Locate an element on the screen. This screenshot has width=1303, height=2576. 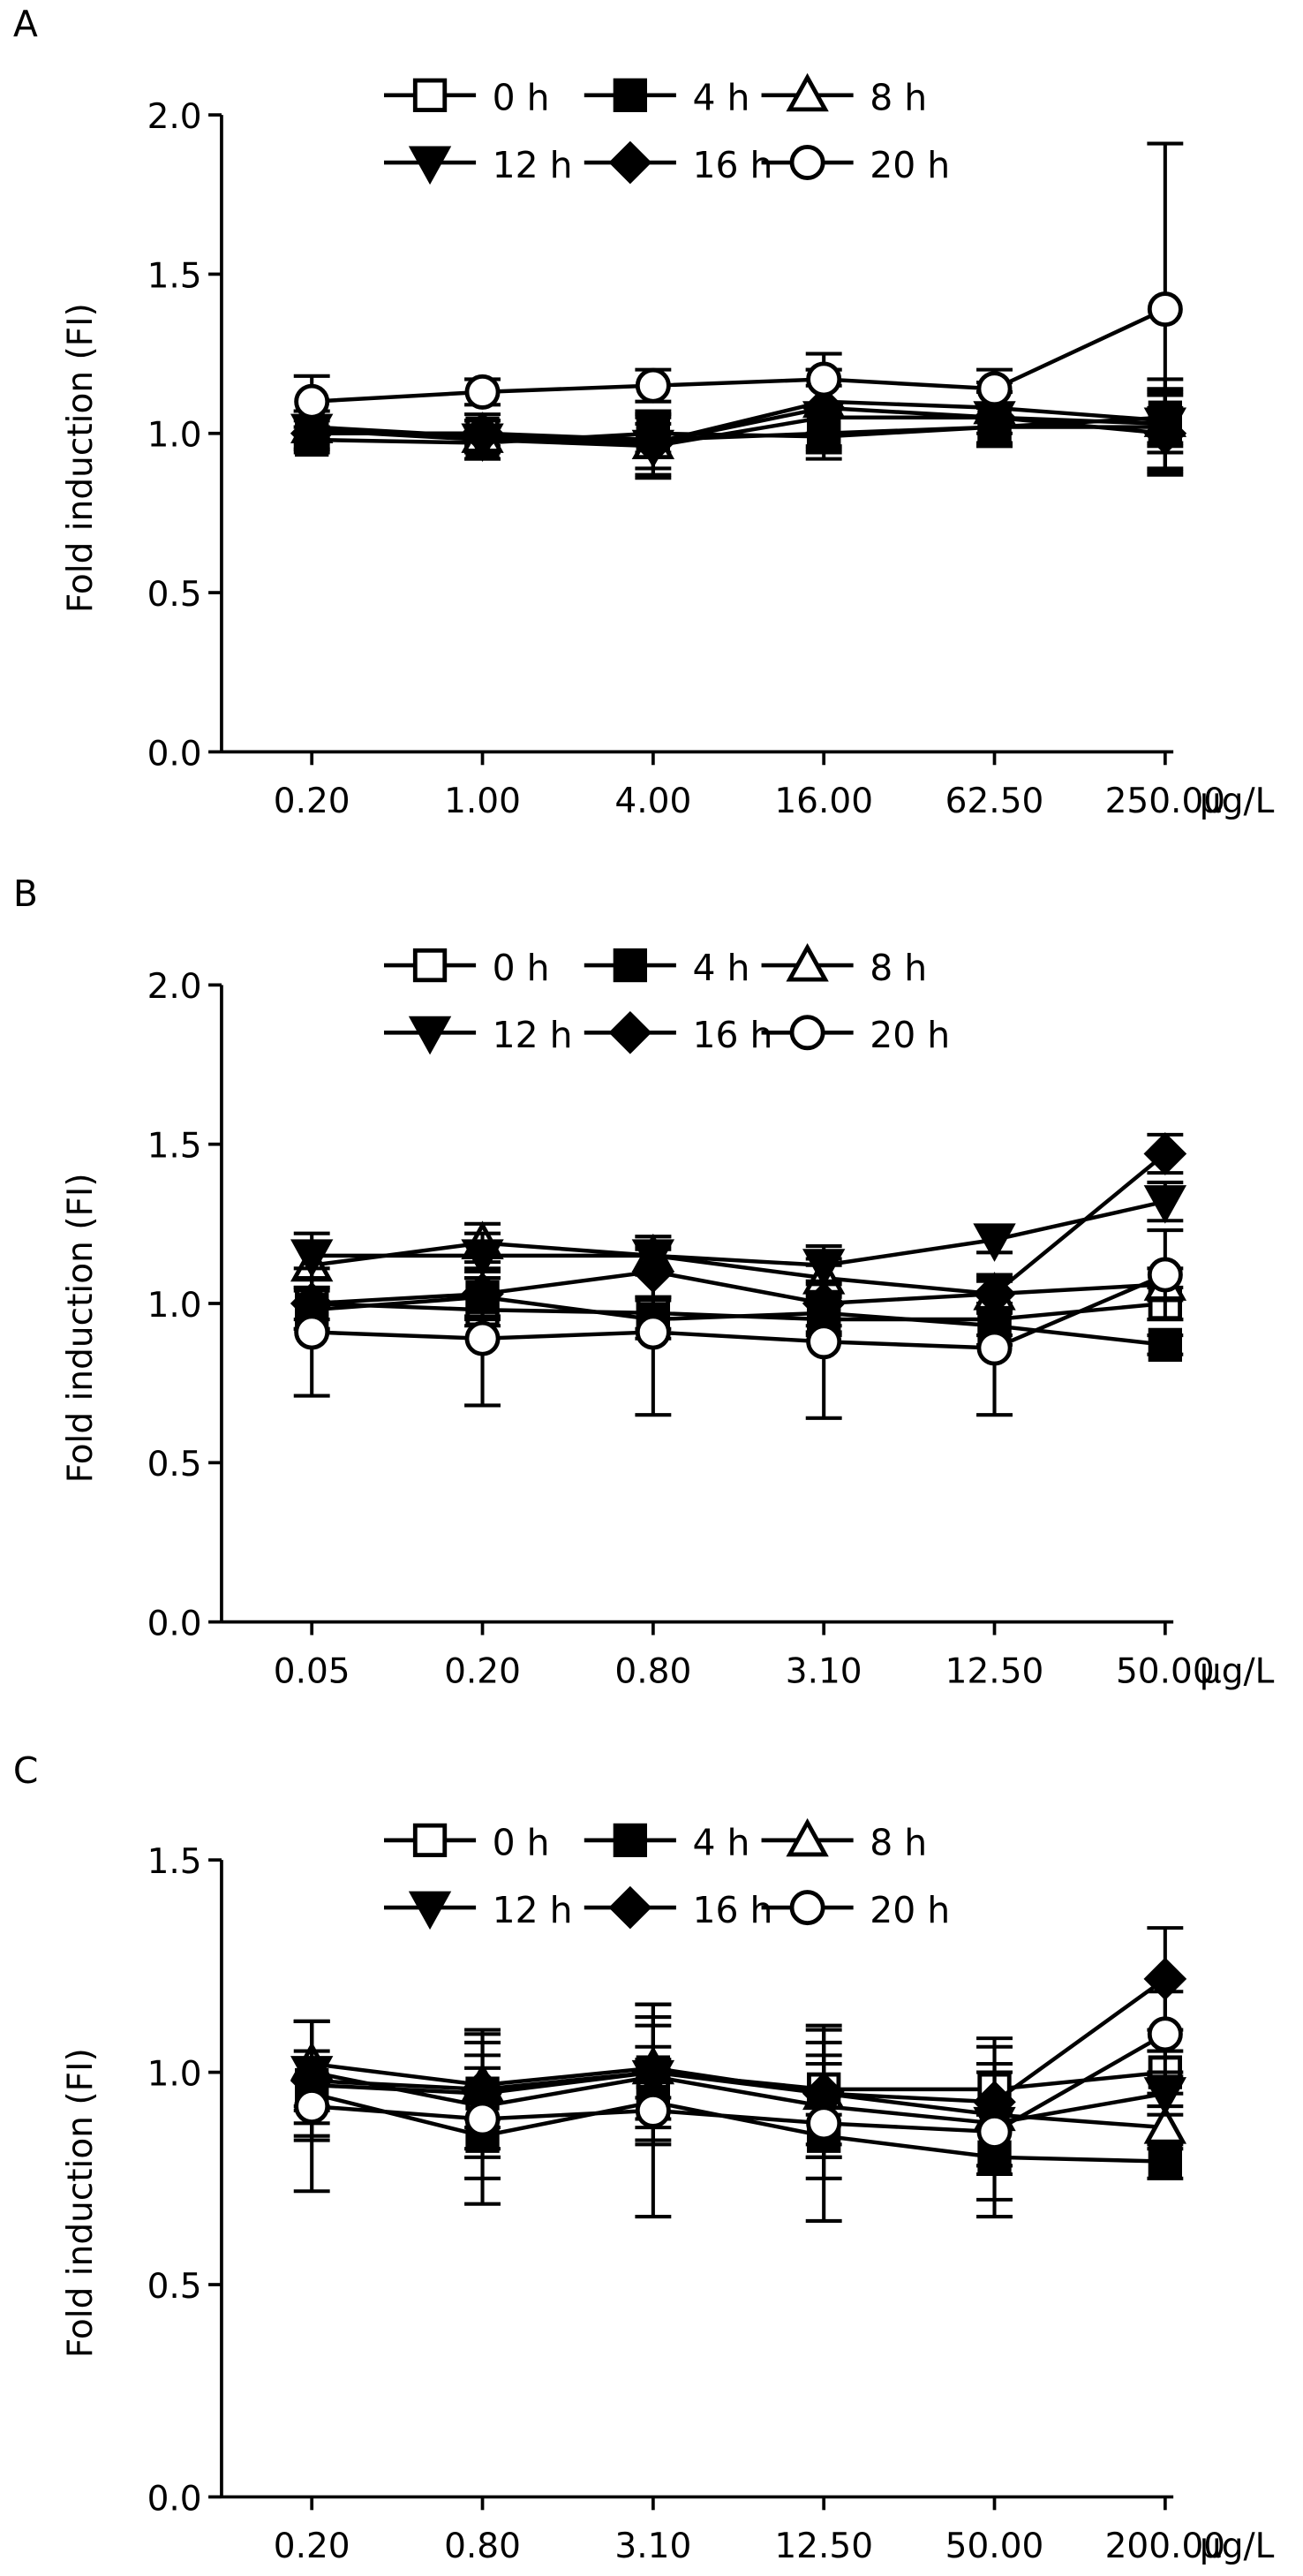
x-tick-label: 4.00 is located at coordinates (652, 802).